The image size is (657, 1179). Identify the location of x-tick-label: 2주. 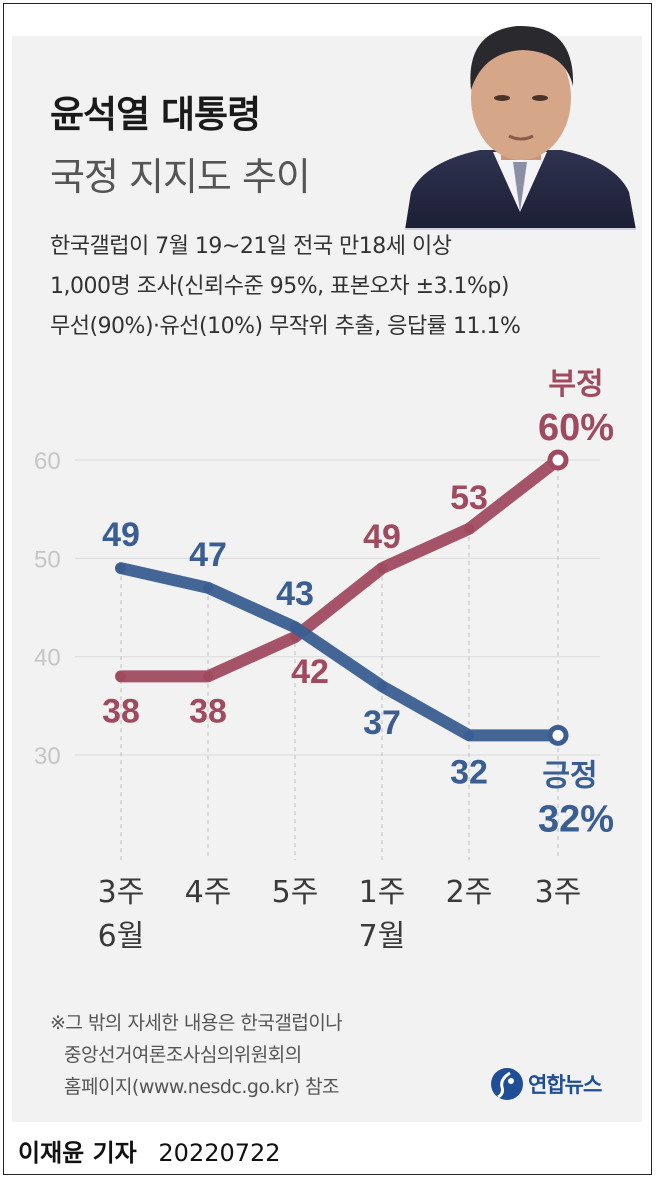
(469, 892).